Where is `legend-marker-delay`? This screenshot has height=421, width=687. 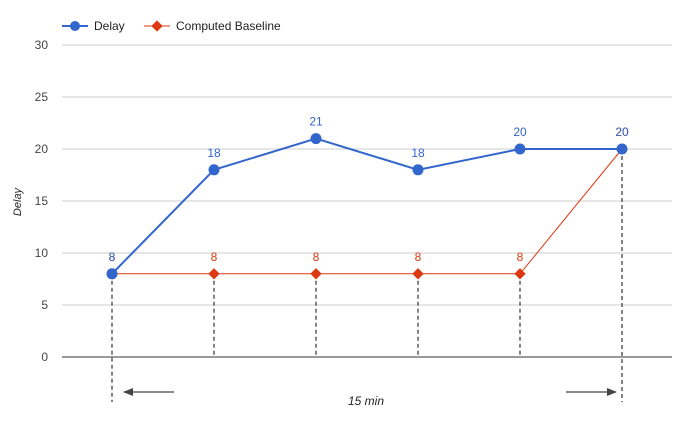 legend-marker-delay is located at coordinates (75, 26).